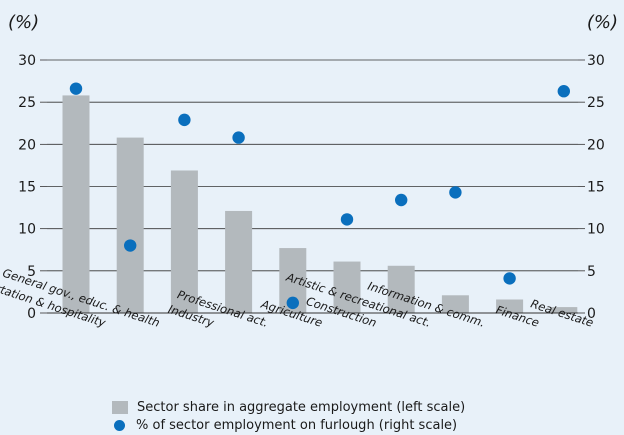 This screenshot has height=435, width=624. Describe the element at coordinates (596, 145) in the screenshot. I see `right-tick-label: 20` at that location.